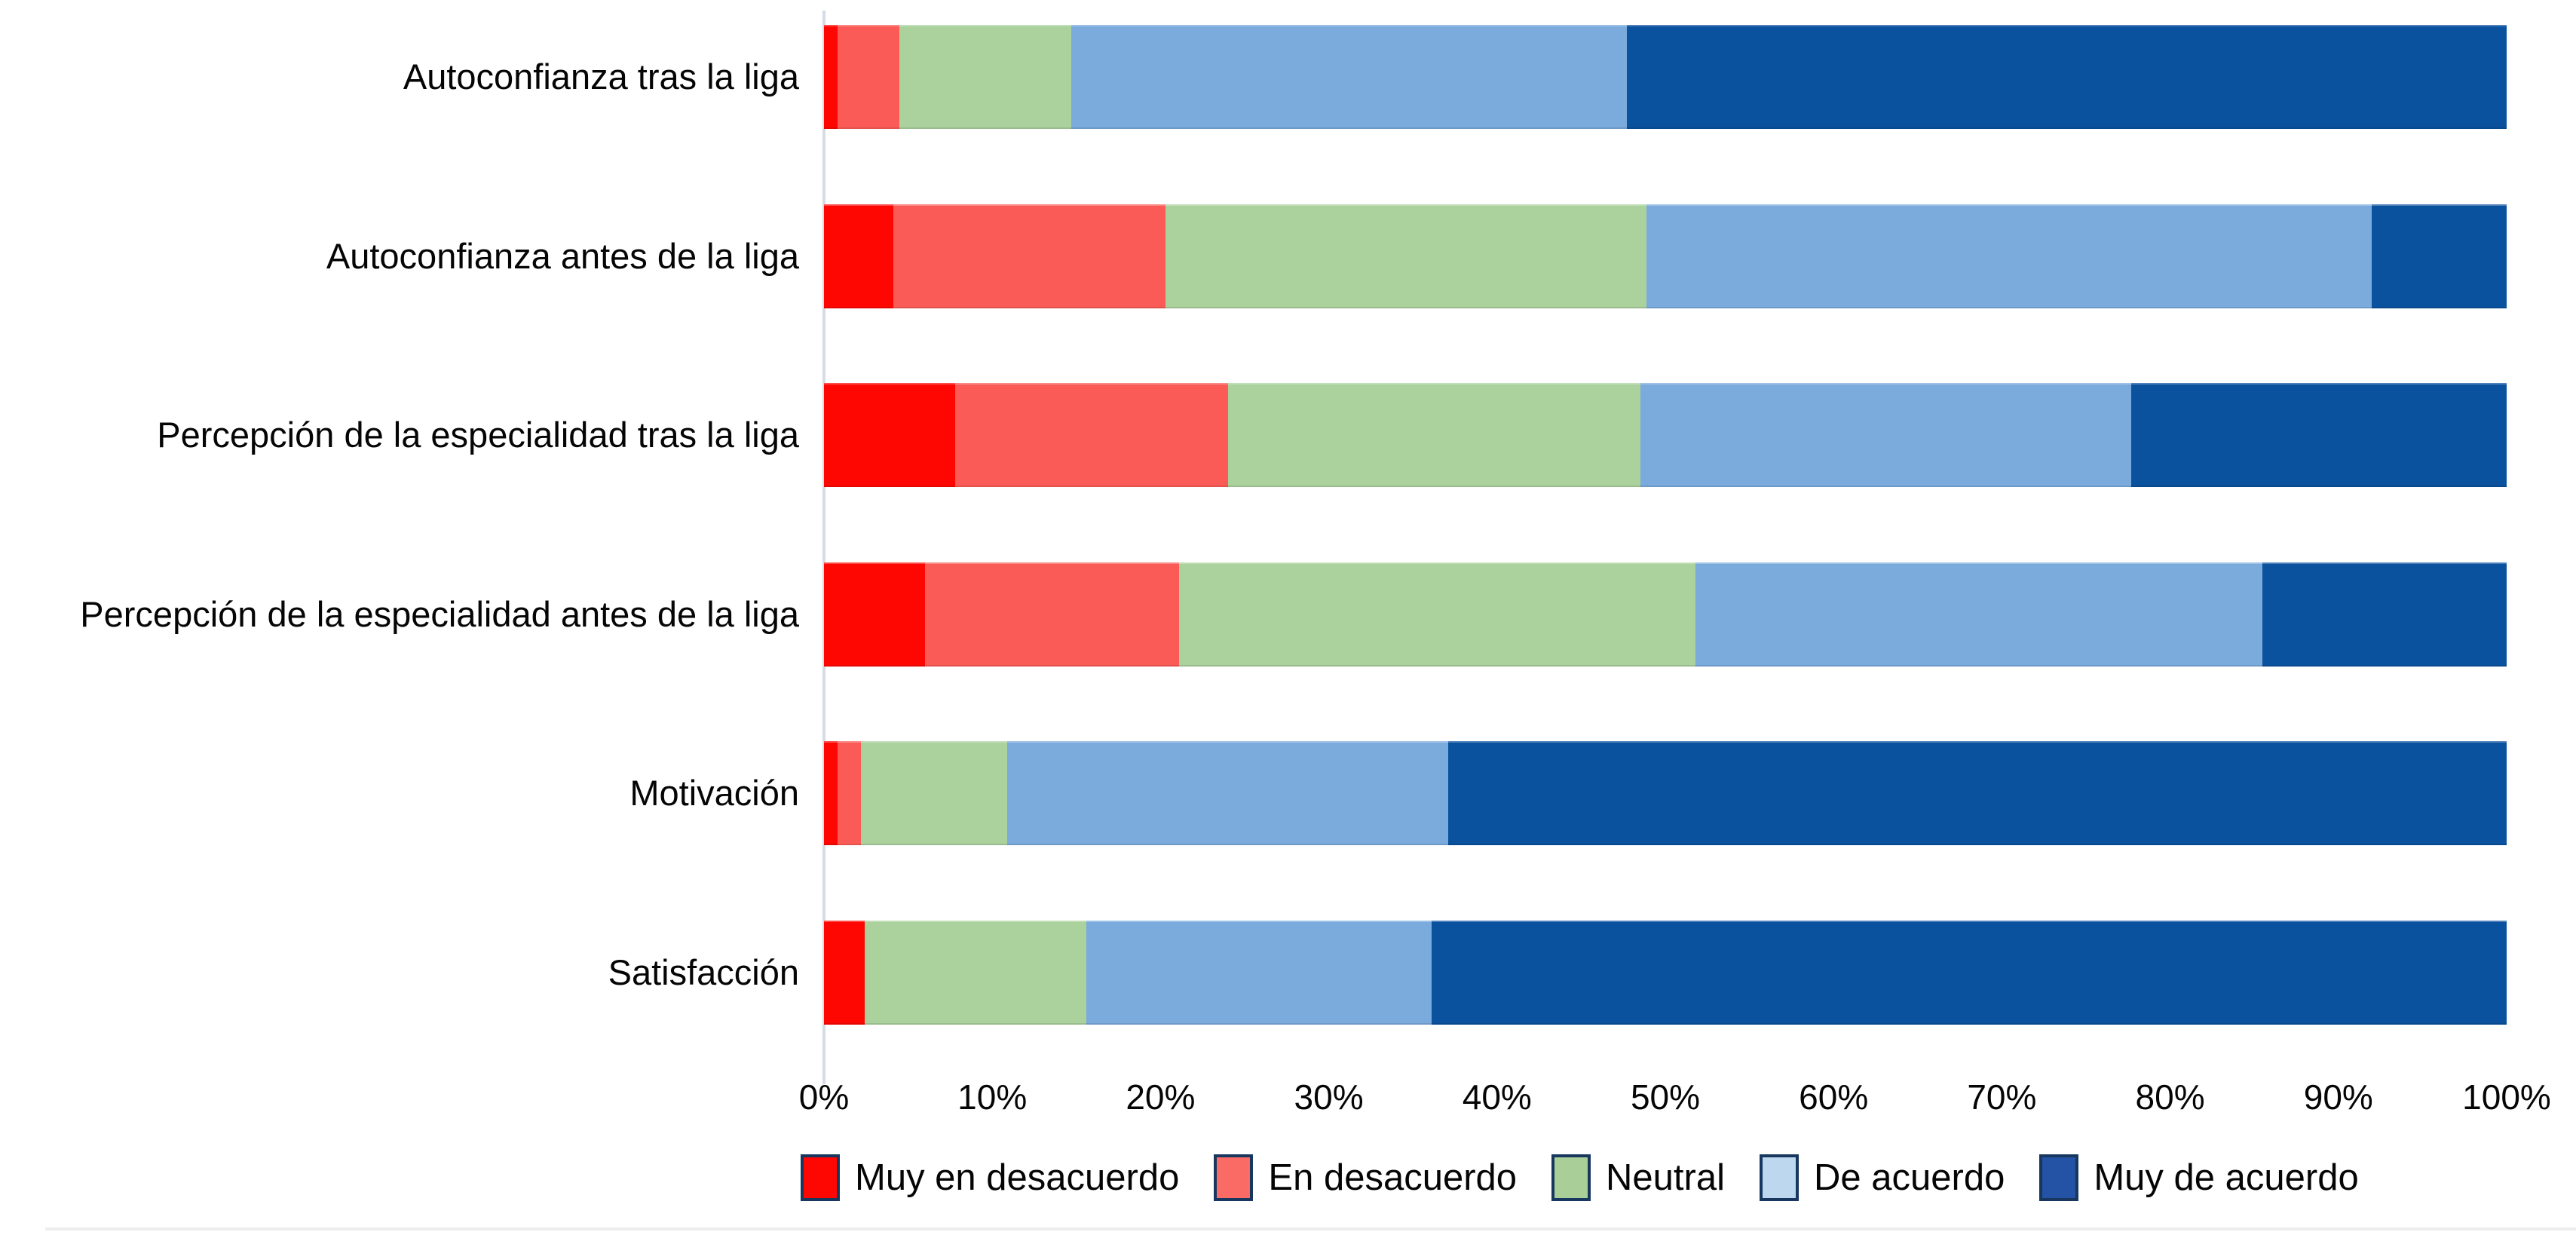  Describe the element at coordinates (1909, 1177) in the screenshot. I see `legend-label: De acuerdo` at that location.